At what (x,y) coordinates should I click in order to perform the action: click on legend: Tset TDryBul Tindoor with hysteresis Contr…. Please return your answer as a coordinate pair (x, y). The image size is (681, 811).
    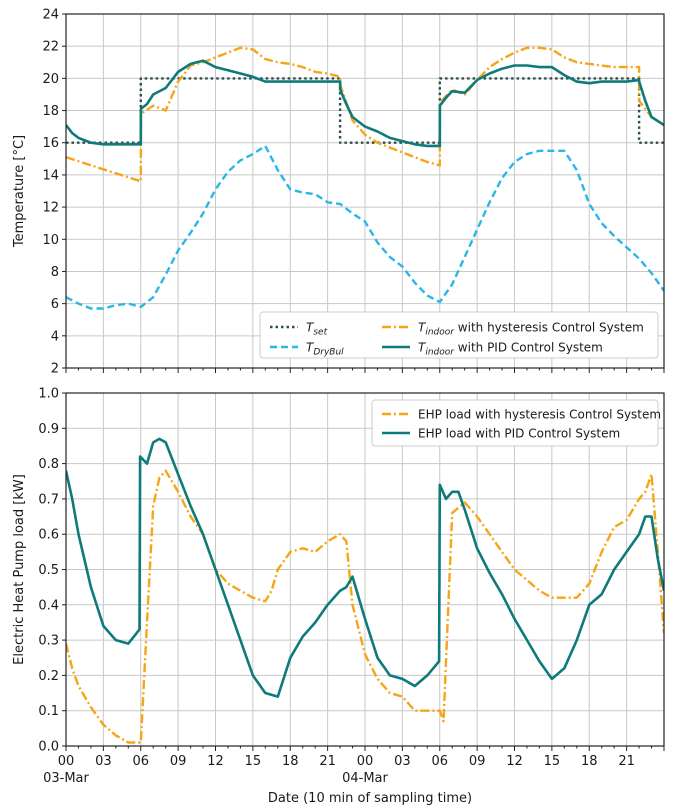
    Looking at the image, I should click on (459, 335).